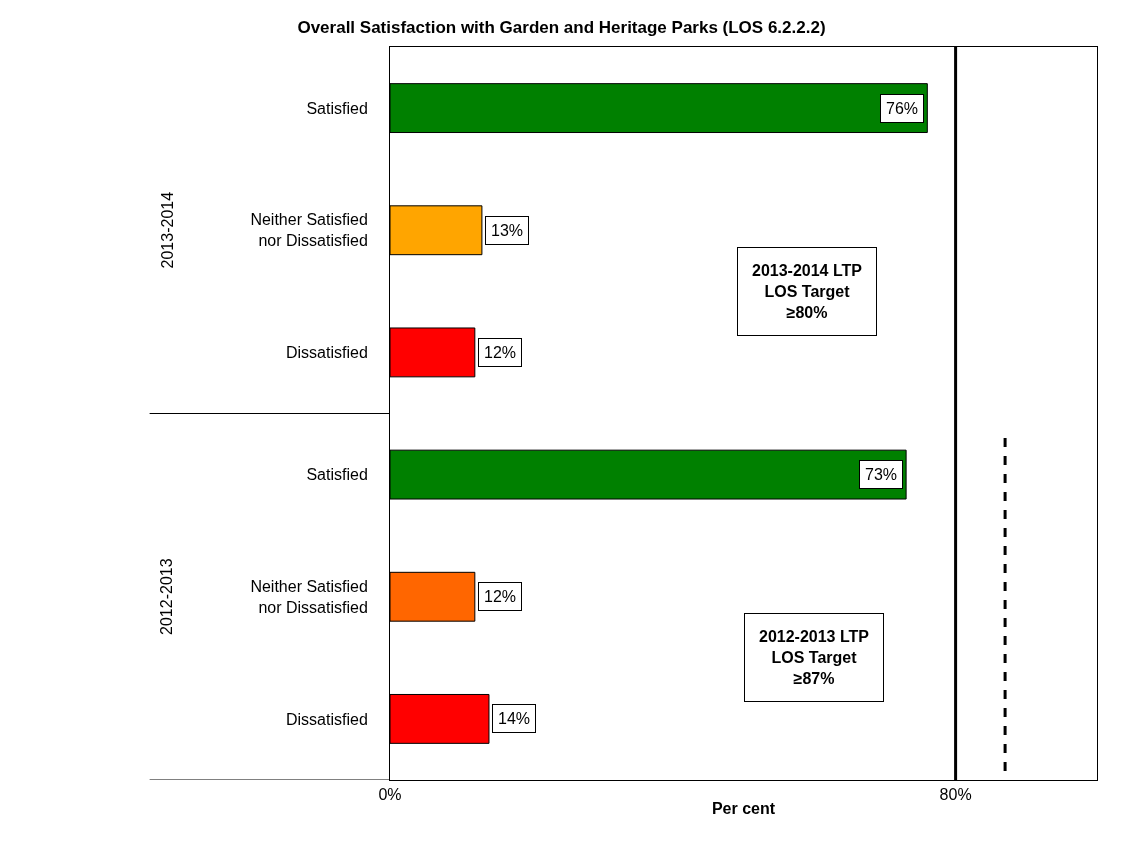  What do you see at coordinates (807, 291) in the screenshot?
I see `annotation: 2013-2014 LTP LOS Target ≥80%` at bounding box center [807, 291].